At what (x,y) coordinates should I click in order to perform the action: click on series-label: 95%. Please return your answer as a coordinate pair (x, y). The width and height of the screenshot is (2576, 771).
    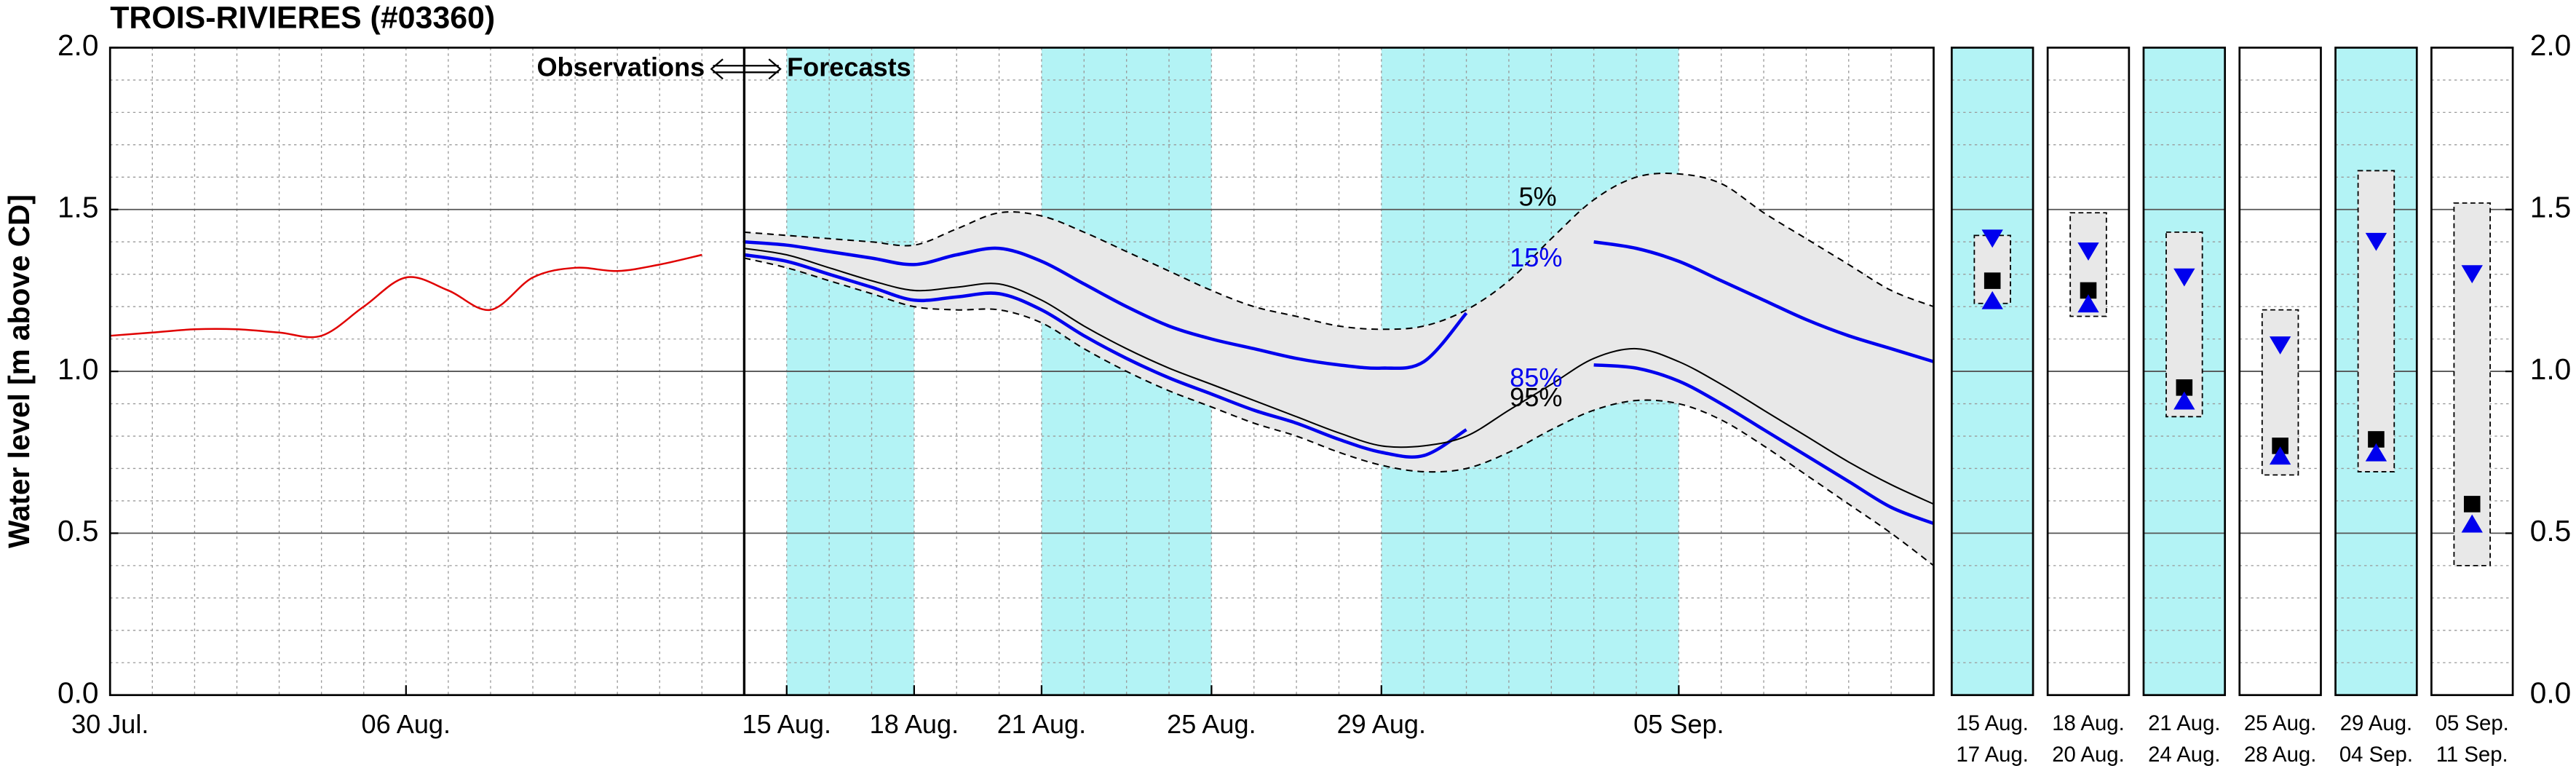
    Looking at the image, I should click on (1536, 397).